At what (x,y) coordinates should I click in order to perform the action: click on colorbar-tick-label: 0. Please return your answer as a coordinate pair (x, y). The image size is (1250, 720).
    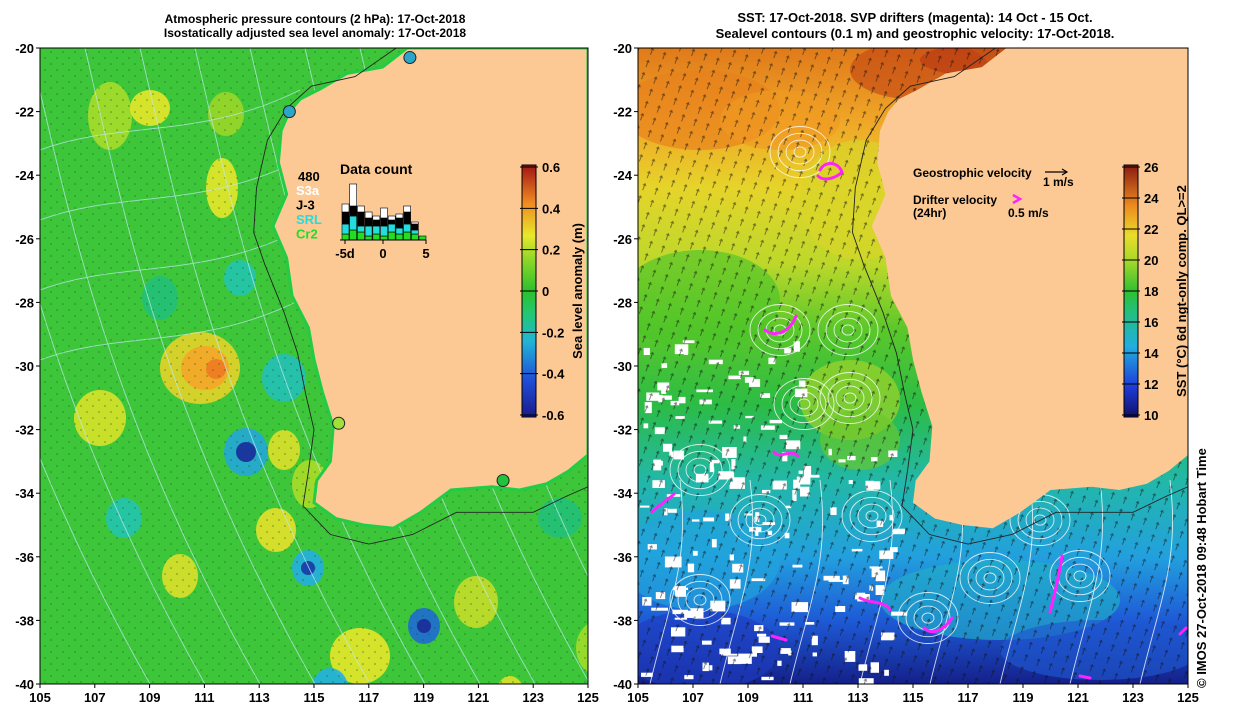
    Looking at the image, I should click on (545, 291).